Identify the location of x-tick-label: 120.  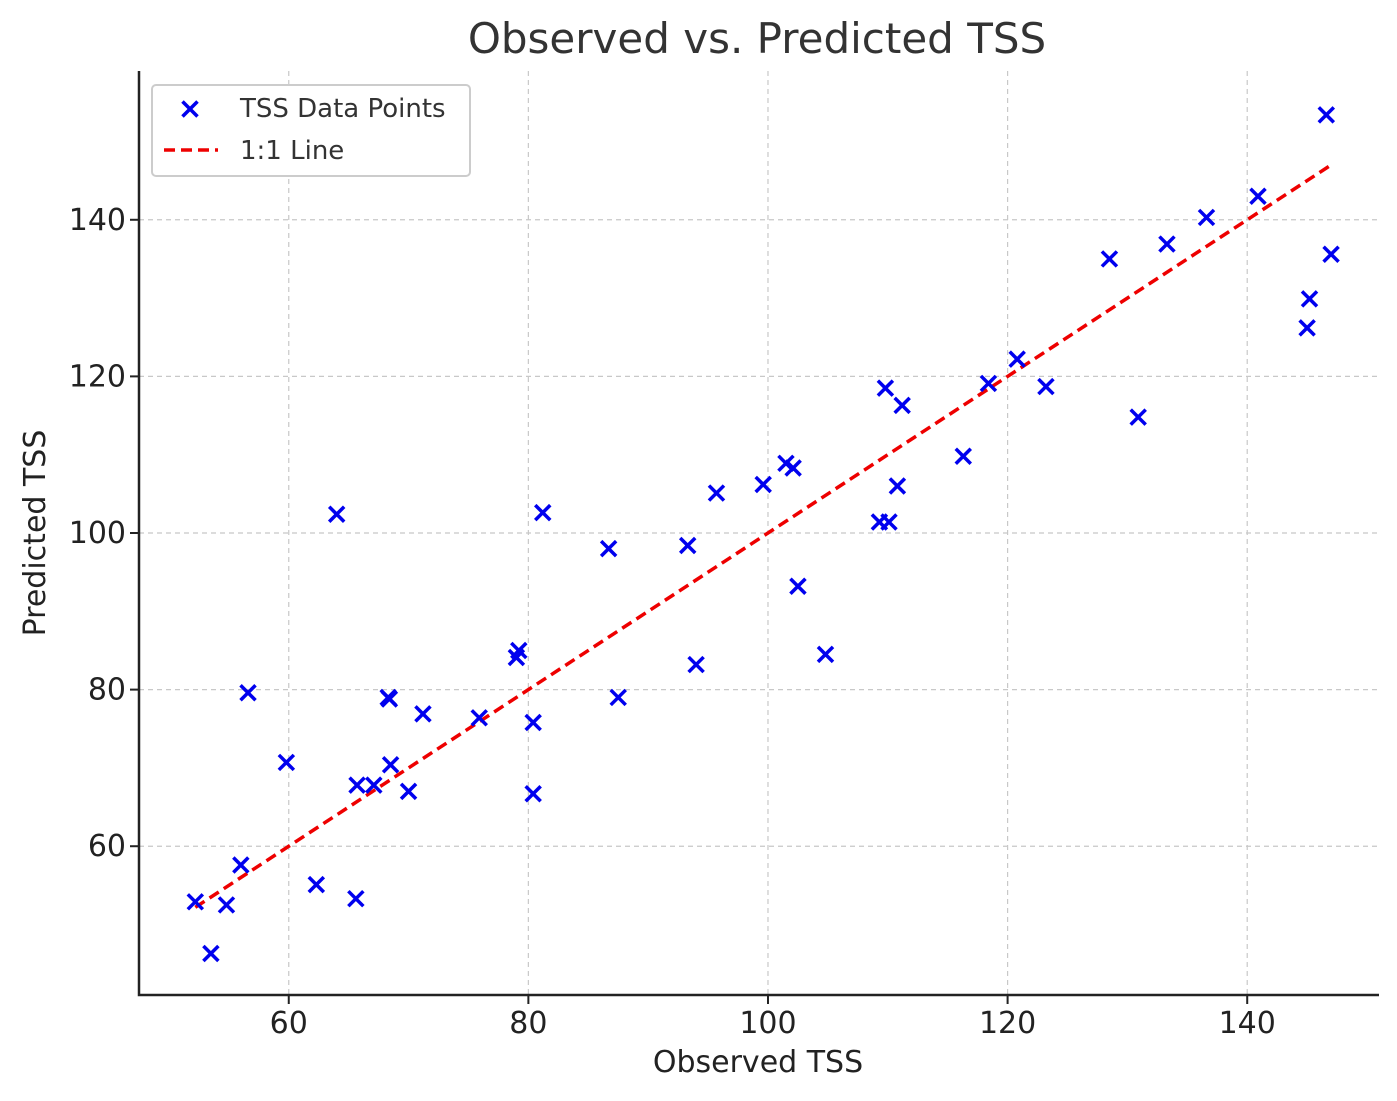
(1007, 1023).